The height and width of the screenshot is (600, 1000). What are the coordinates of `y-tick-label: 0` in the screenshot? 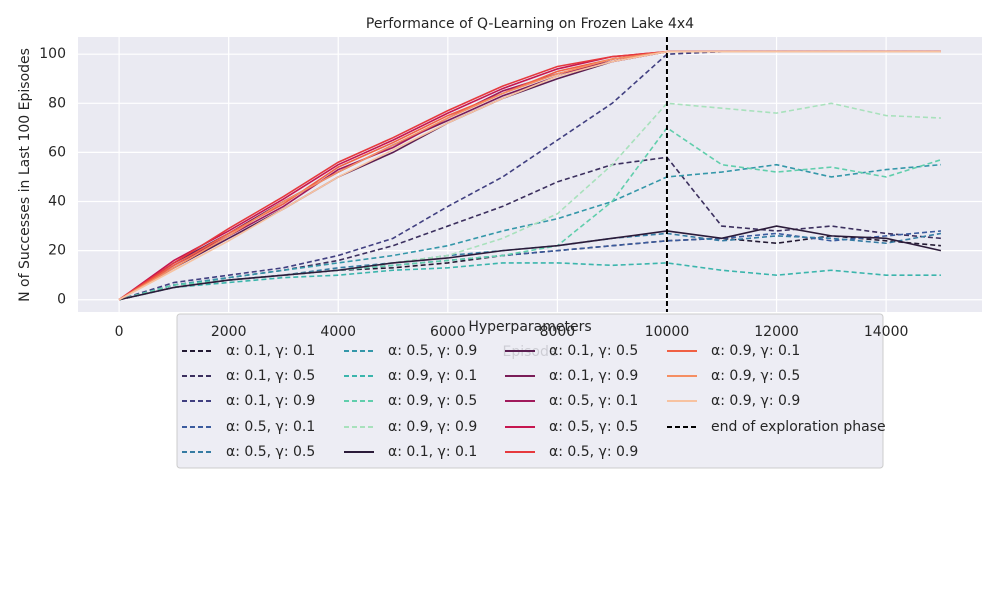 It's located at (61, 300).